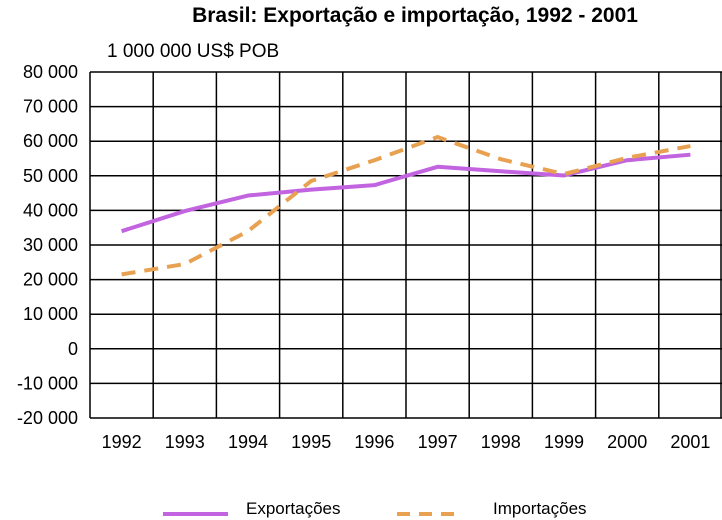  I want to click on y-tick-label: -10 000, so click(47, 383).